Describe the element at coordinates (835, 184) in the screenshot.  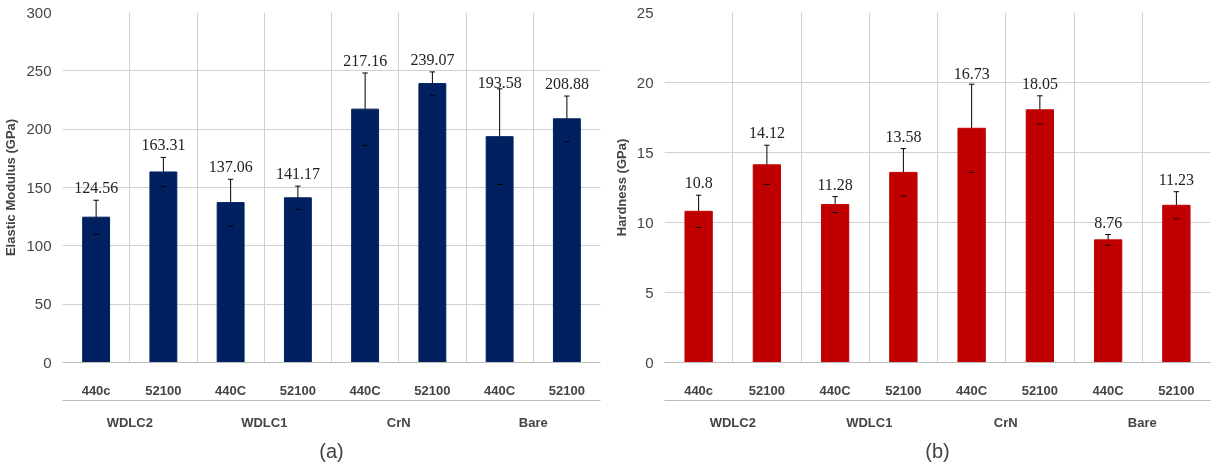
I see `data-label: 11.28` at that location.